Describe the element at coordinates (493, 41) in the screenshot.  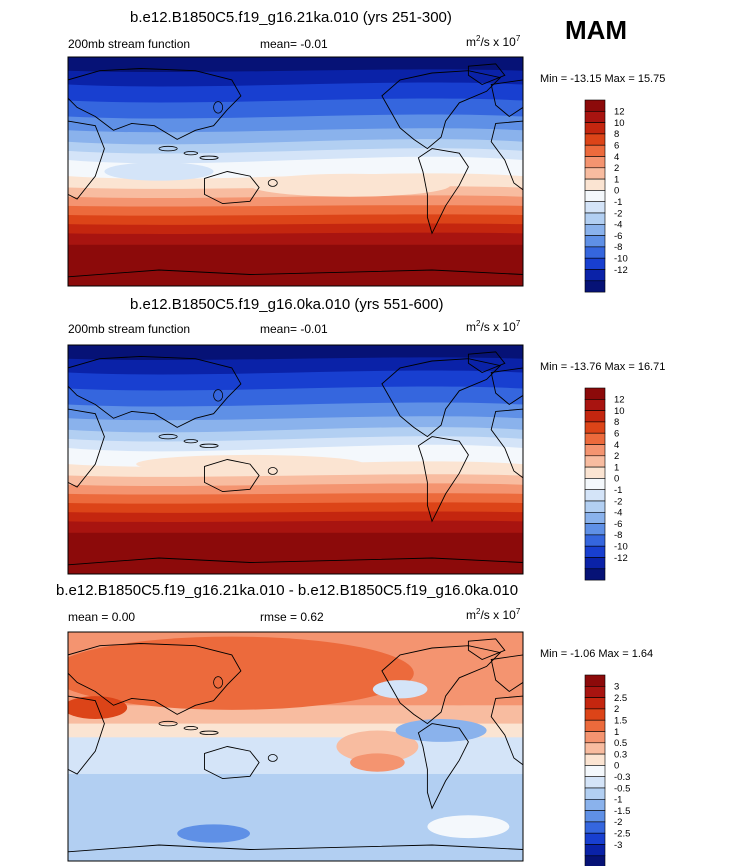
I see `panel1-units: m2/s x 107` at that location.